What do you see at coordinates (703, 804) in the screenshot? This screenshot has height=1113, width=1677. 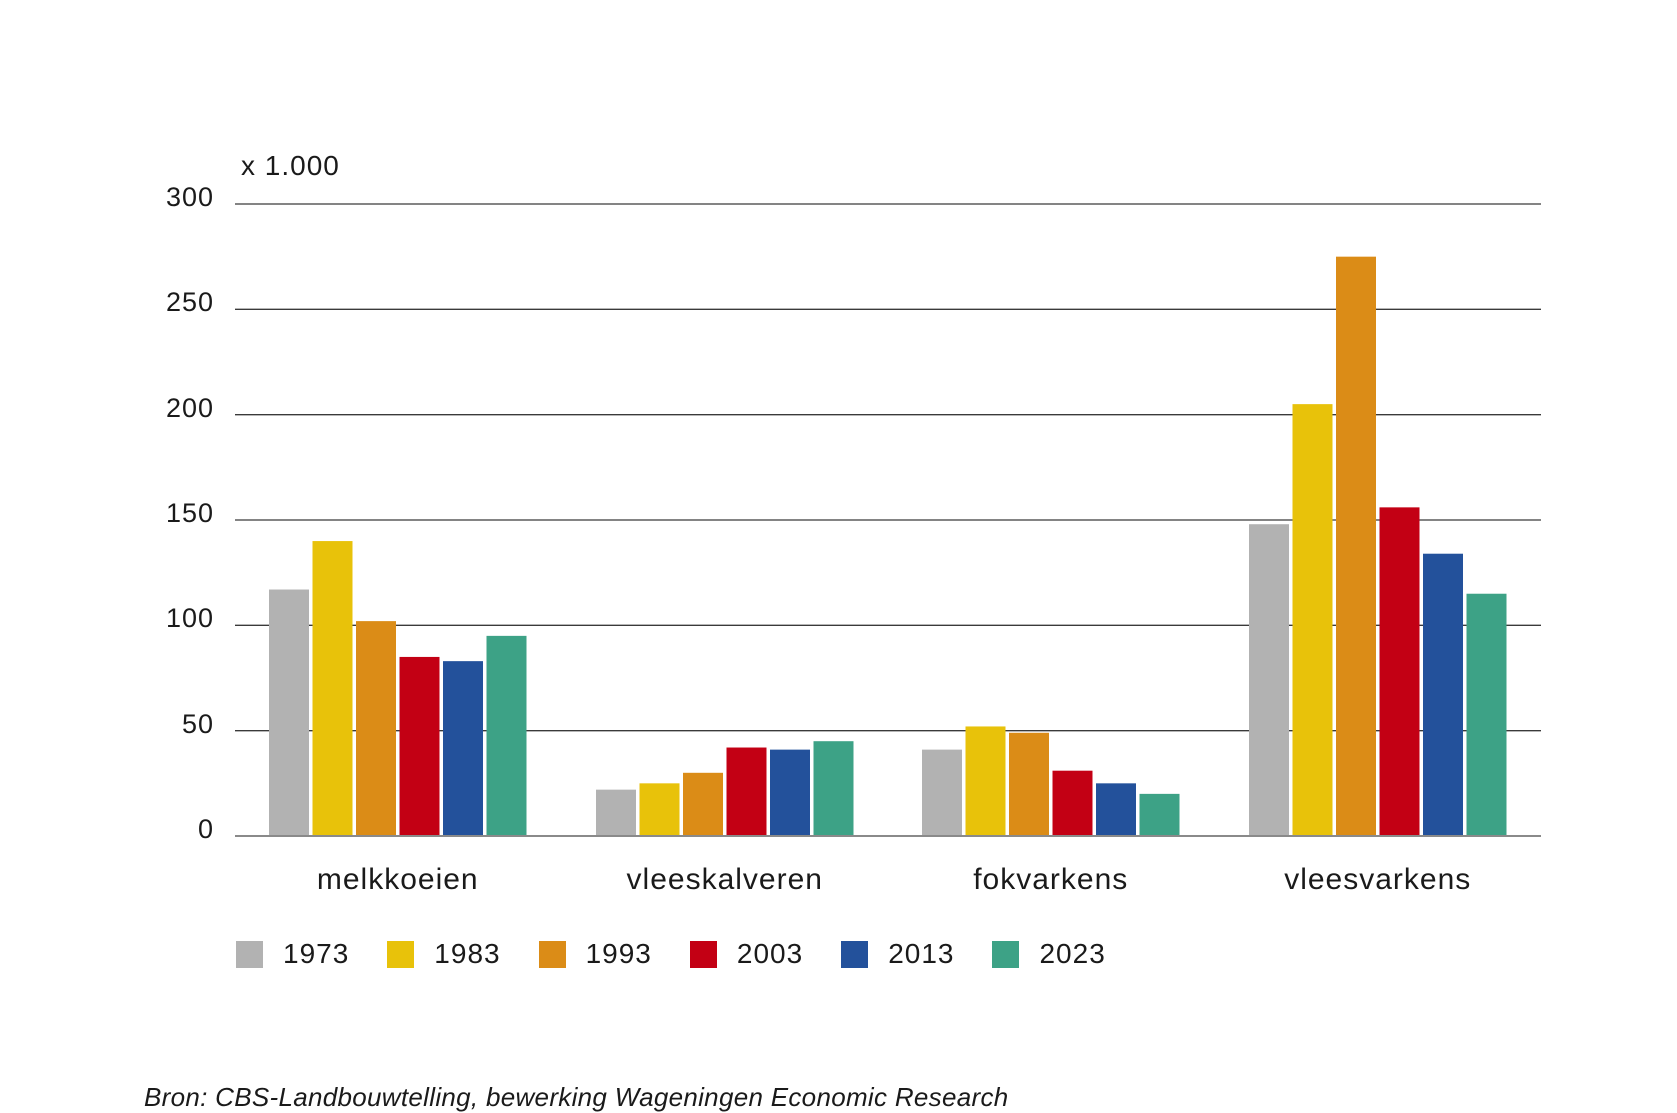 I see `bar-vleeskalveren-1993` at bounding box center [703, 804].